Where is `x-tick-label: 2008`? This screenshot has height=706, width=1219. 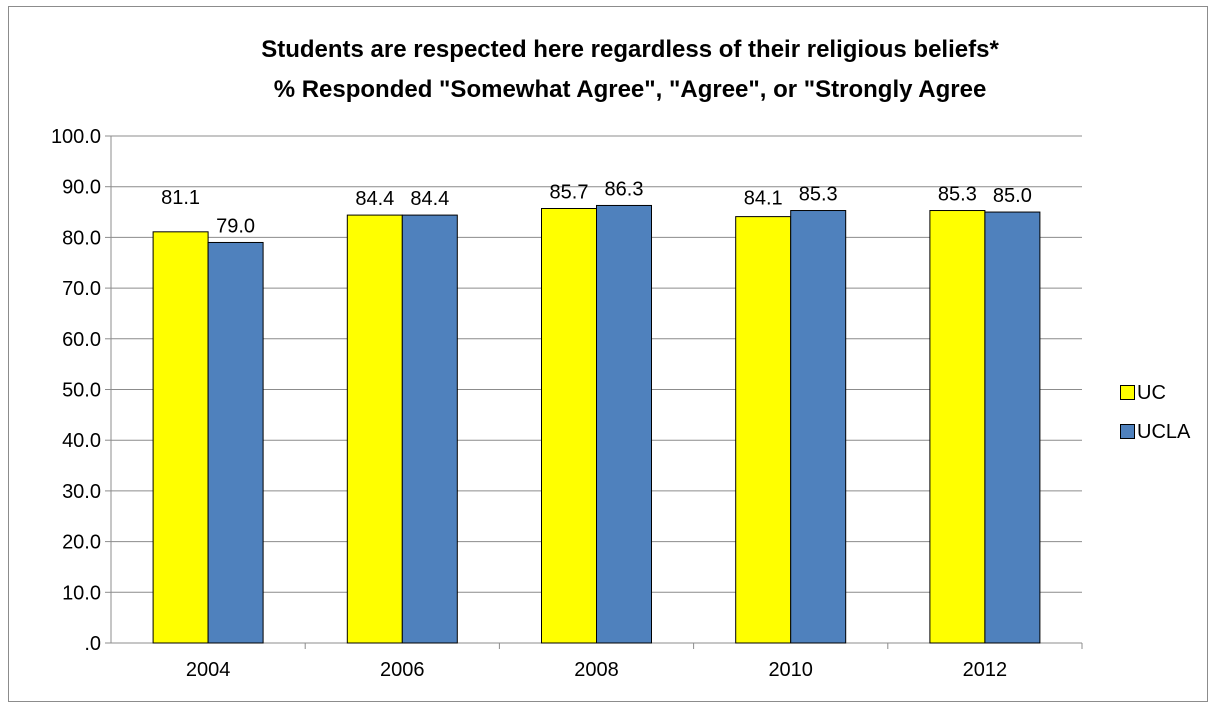 x-tick-label: 2008 is located at coordinates (596, 670).